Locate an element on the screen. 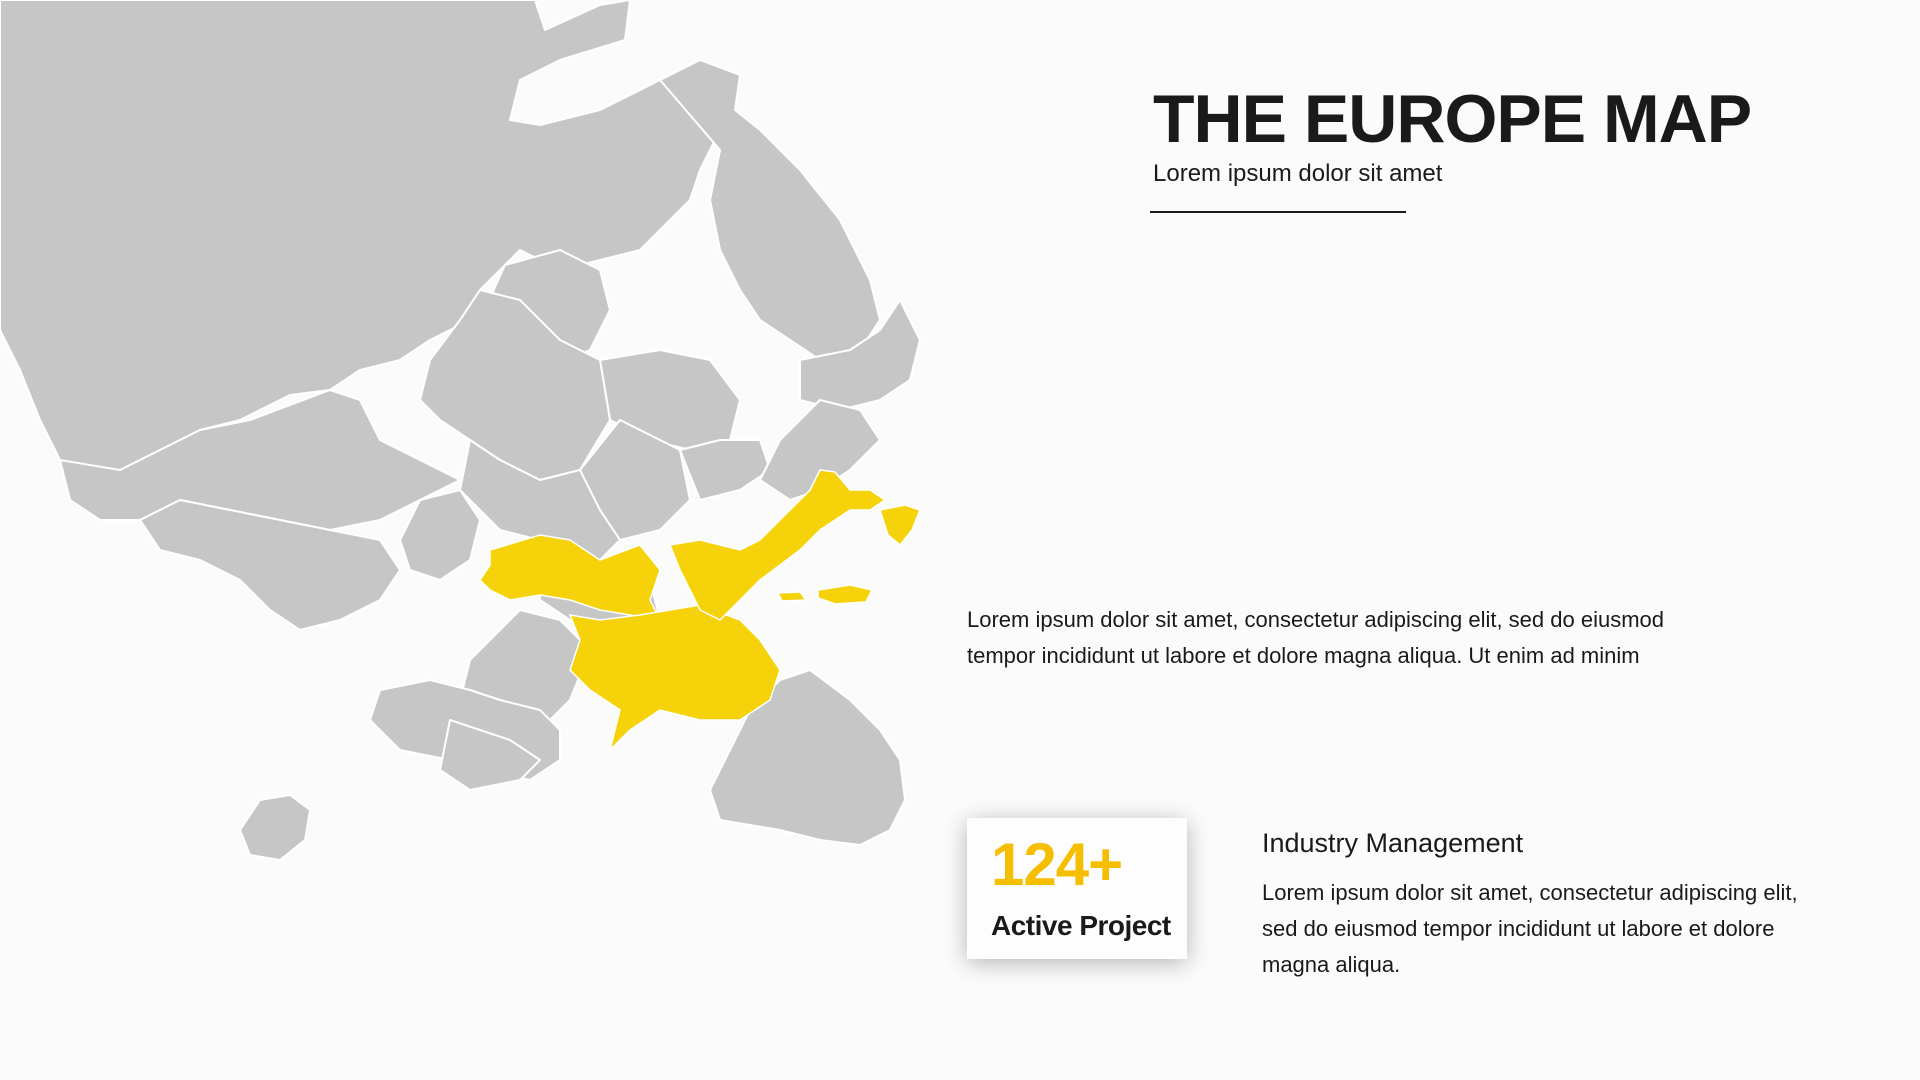  highlight-island-b is located at coordinates (845, 594).